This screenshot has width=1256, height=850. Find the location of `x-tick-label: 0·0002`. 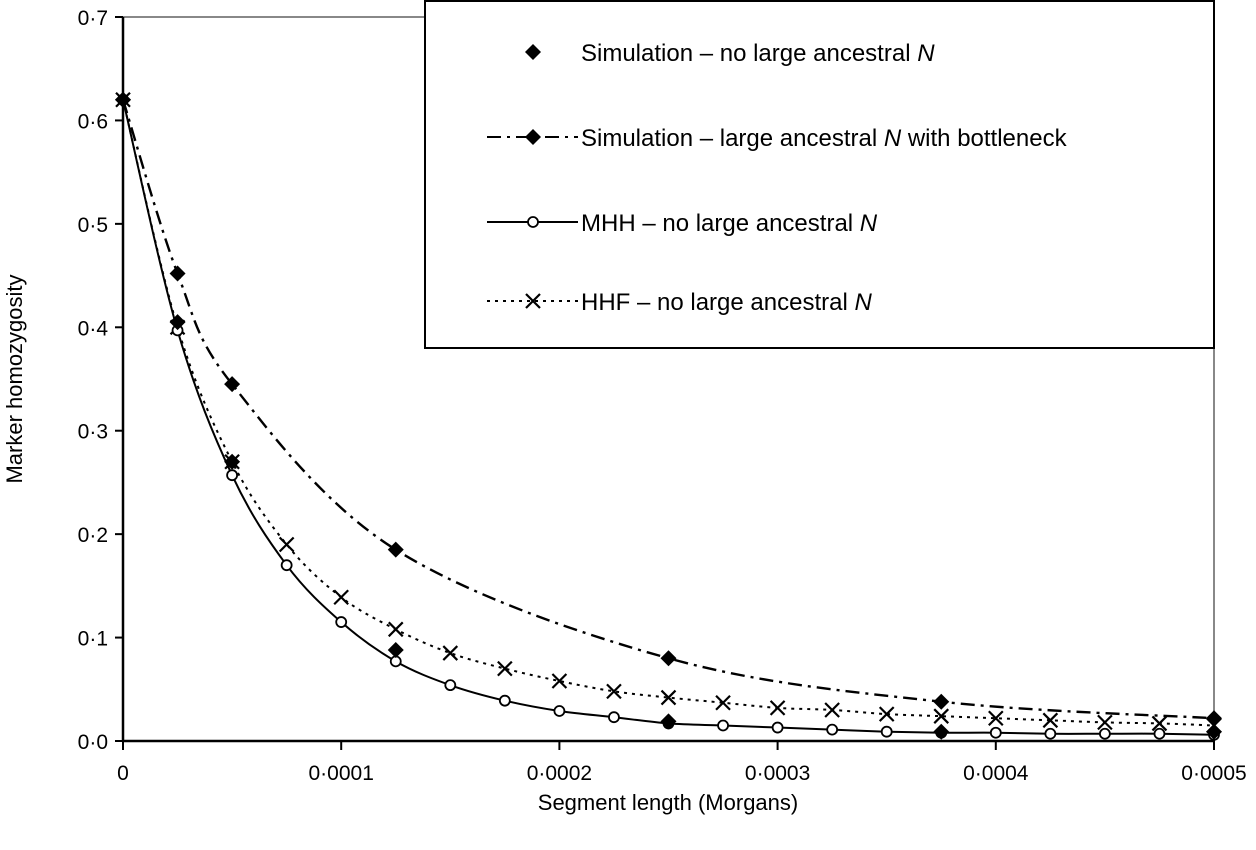

x-tick-label: 0·0002 is located at coordinates (559, 773).